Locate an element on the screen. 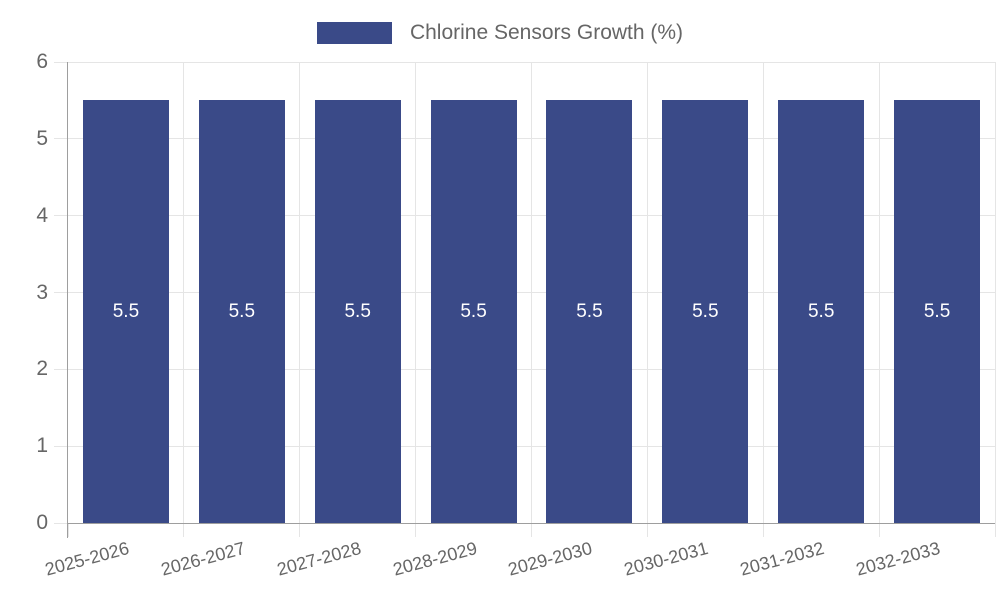  legend-swatch is located at coordinates (354, 33).